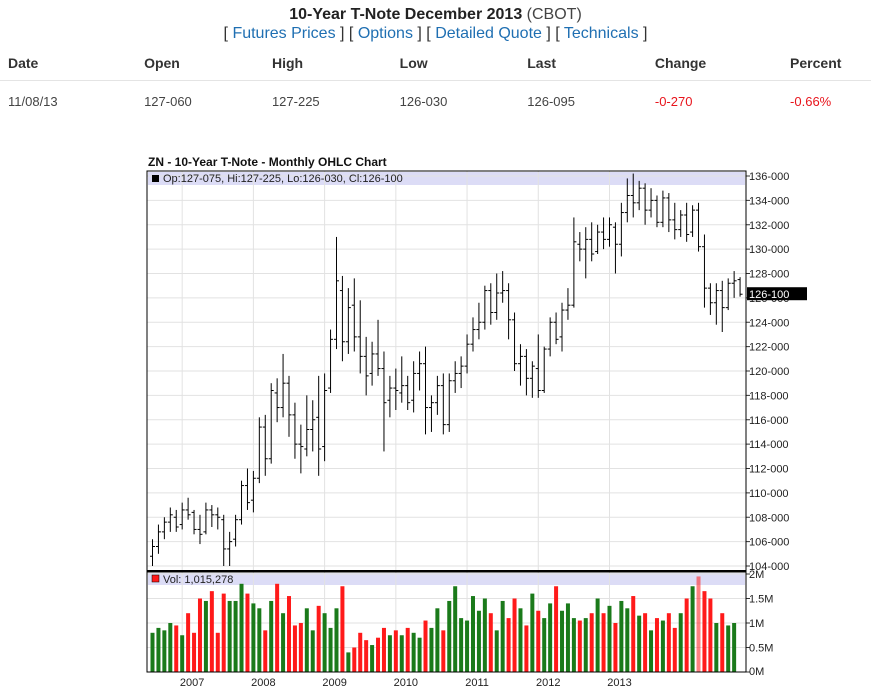 This screenshot has height=689, width=871. Describe the element at coordinates (334, 683) in the screenshot. I see `x-tick-label: 2009` at that location.